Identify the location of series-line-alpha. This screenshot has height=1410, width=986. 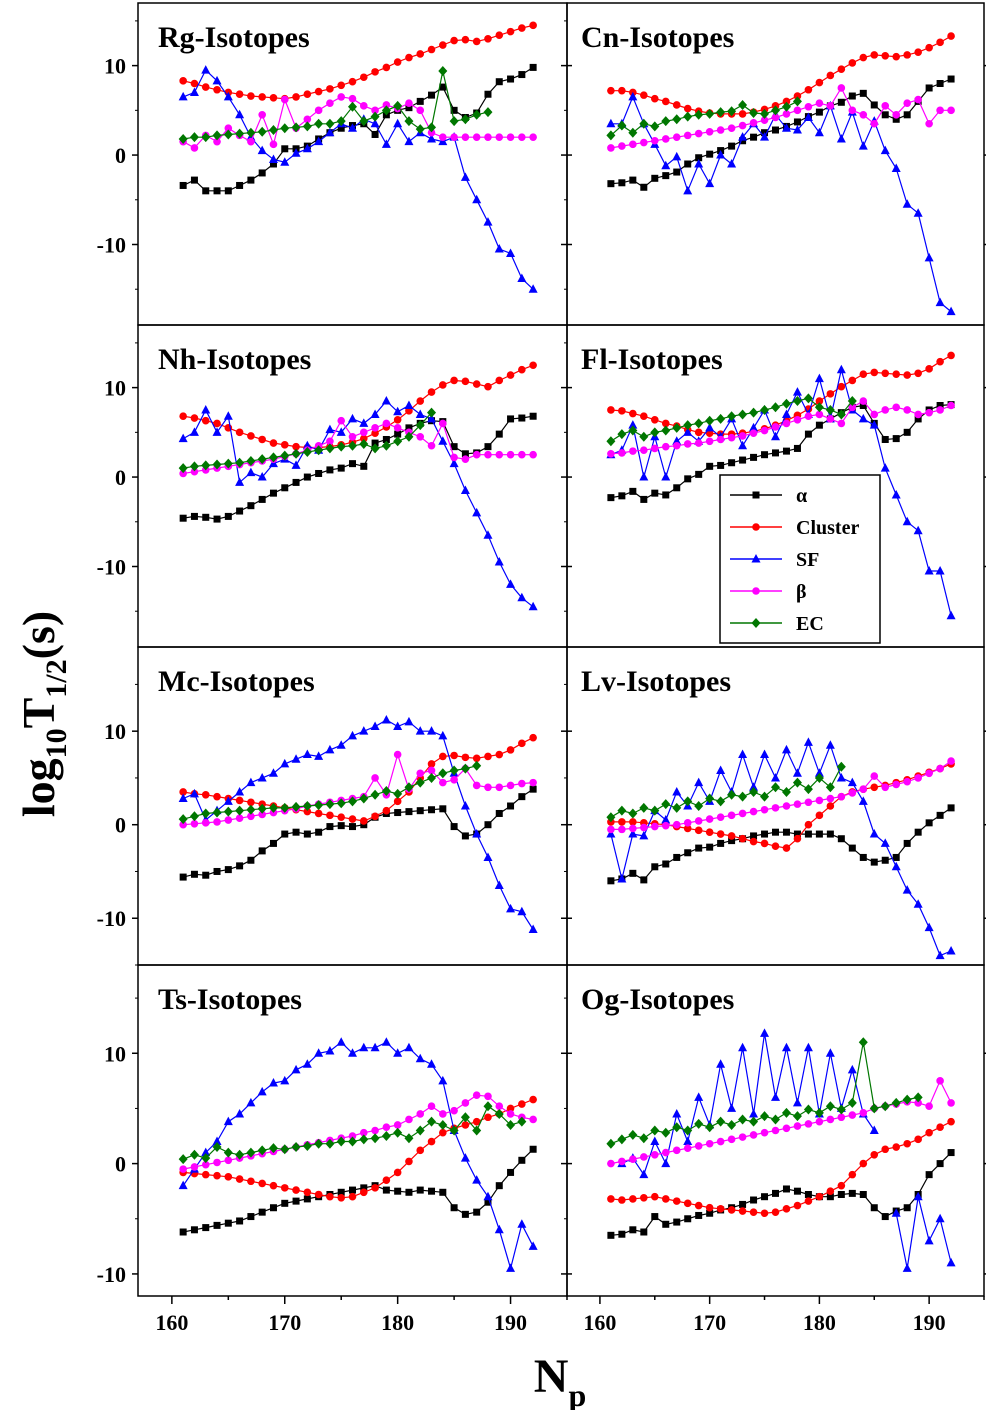
(358, 129).